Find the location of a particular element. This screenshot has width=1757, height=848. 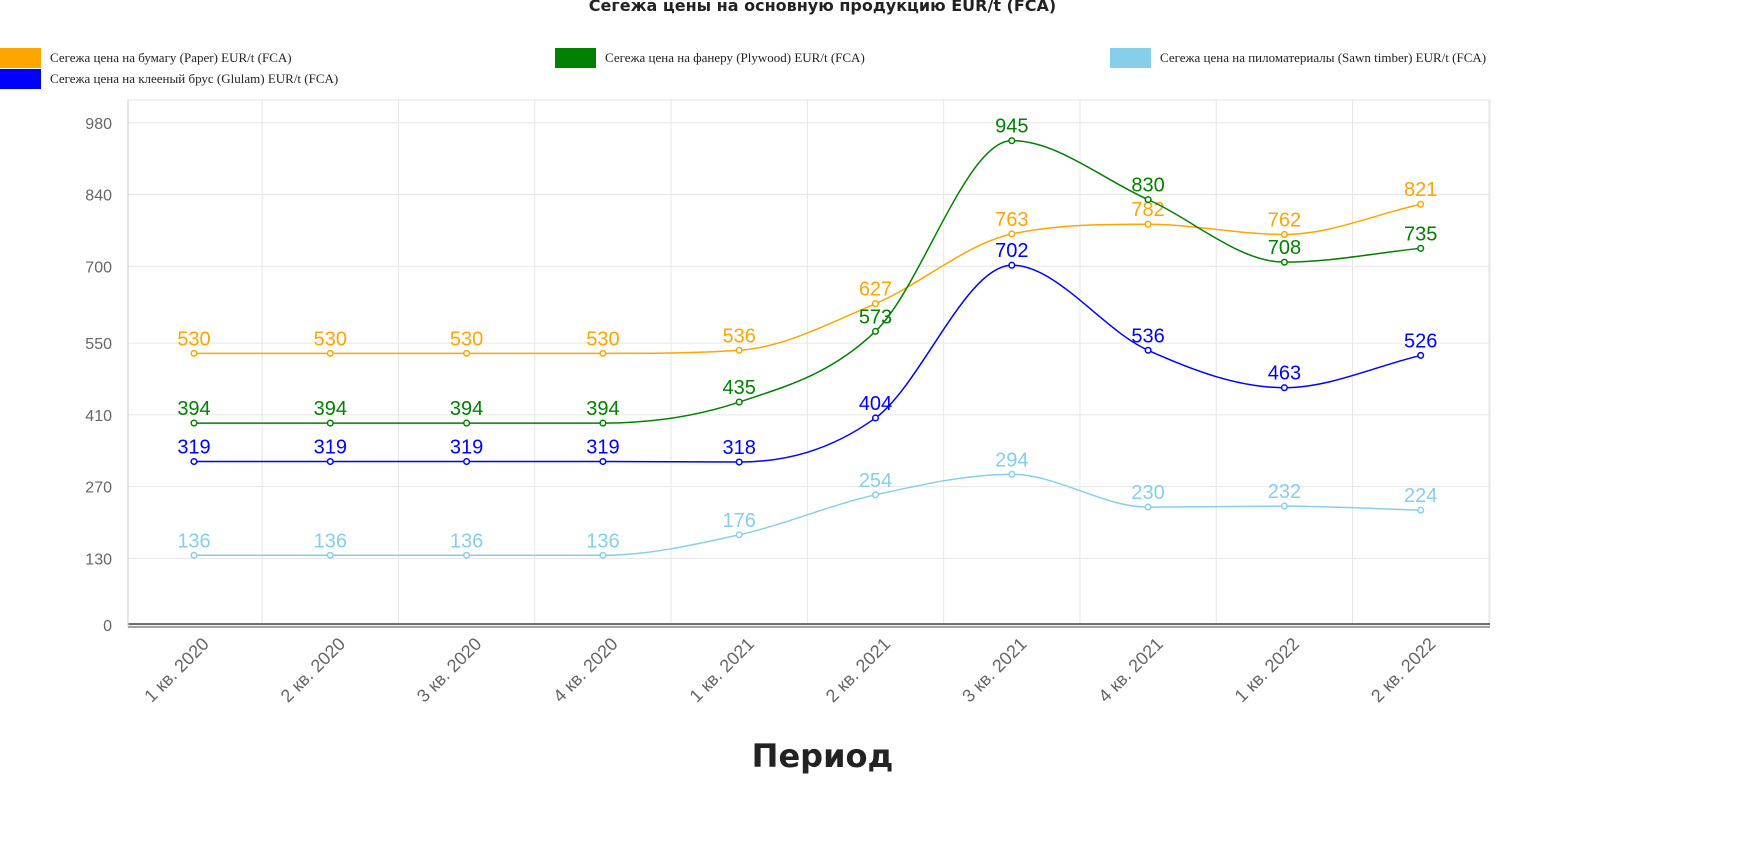

x-tick-label: 2 кв. 2020 is located at coordinates (313, 670).